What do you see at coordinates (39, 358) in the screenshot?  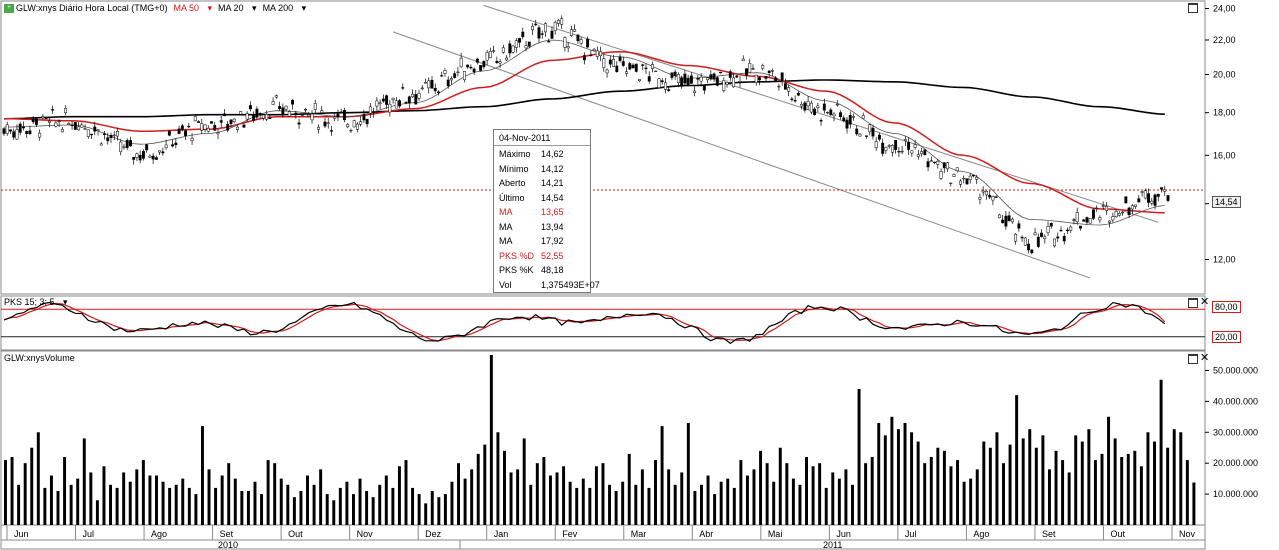 I see `volume-header: GLW:xnysVolume` at bounding box center [39, 358].